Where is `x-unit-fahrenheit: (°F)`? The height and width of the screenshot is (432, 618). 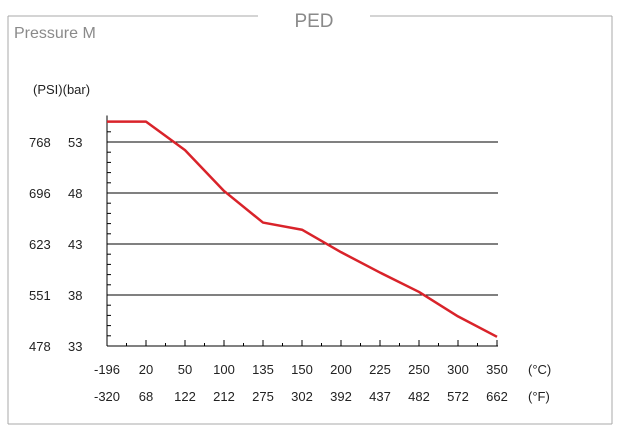
x-unit-fahrenheit: (°F) is located at coordinates (539, 396).